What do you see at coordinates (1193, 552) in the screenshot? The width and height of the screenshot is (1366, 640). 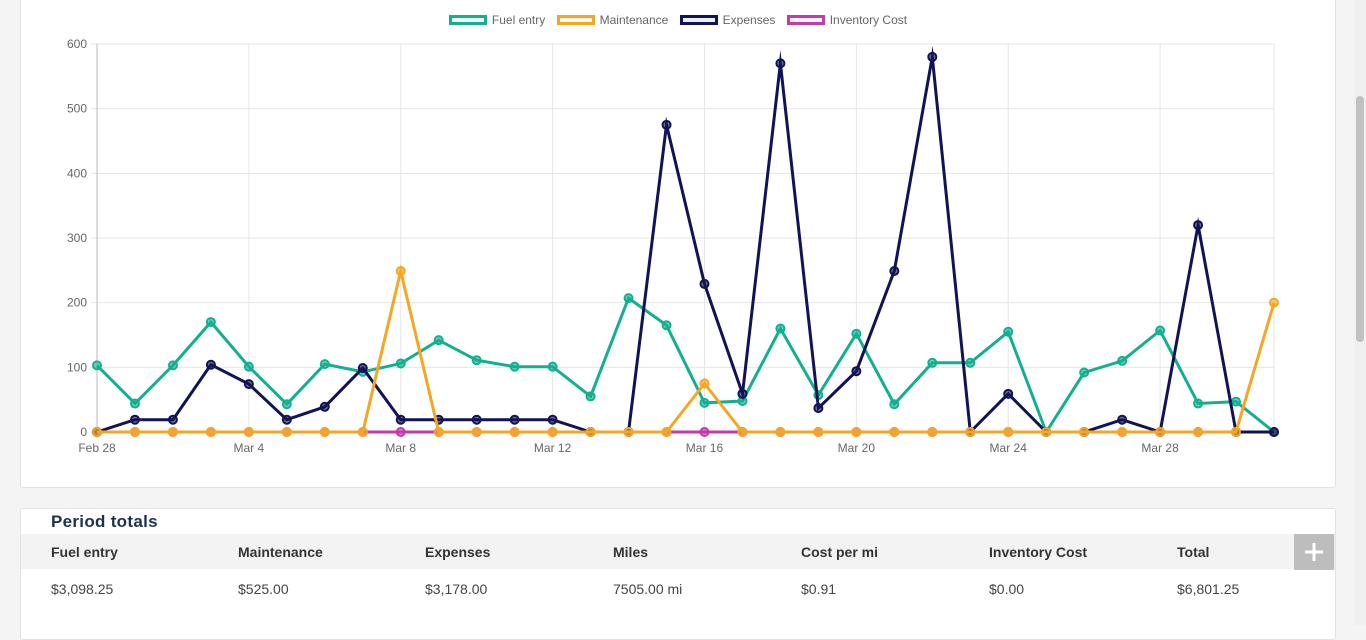 I see `header-total: Total` at bounding box center [1193, 552].